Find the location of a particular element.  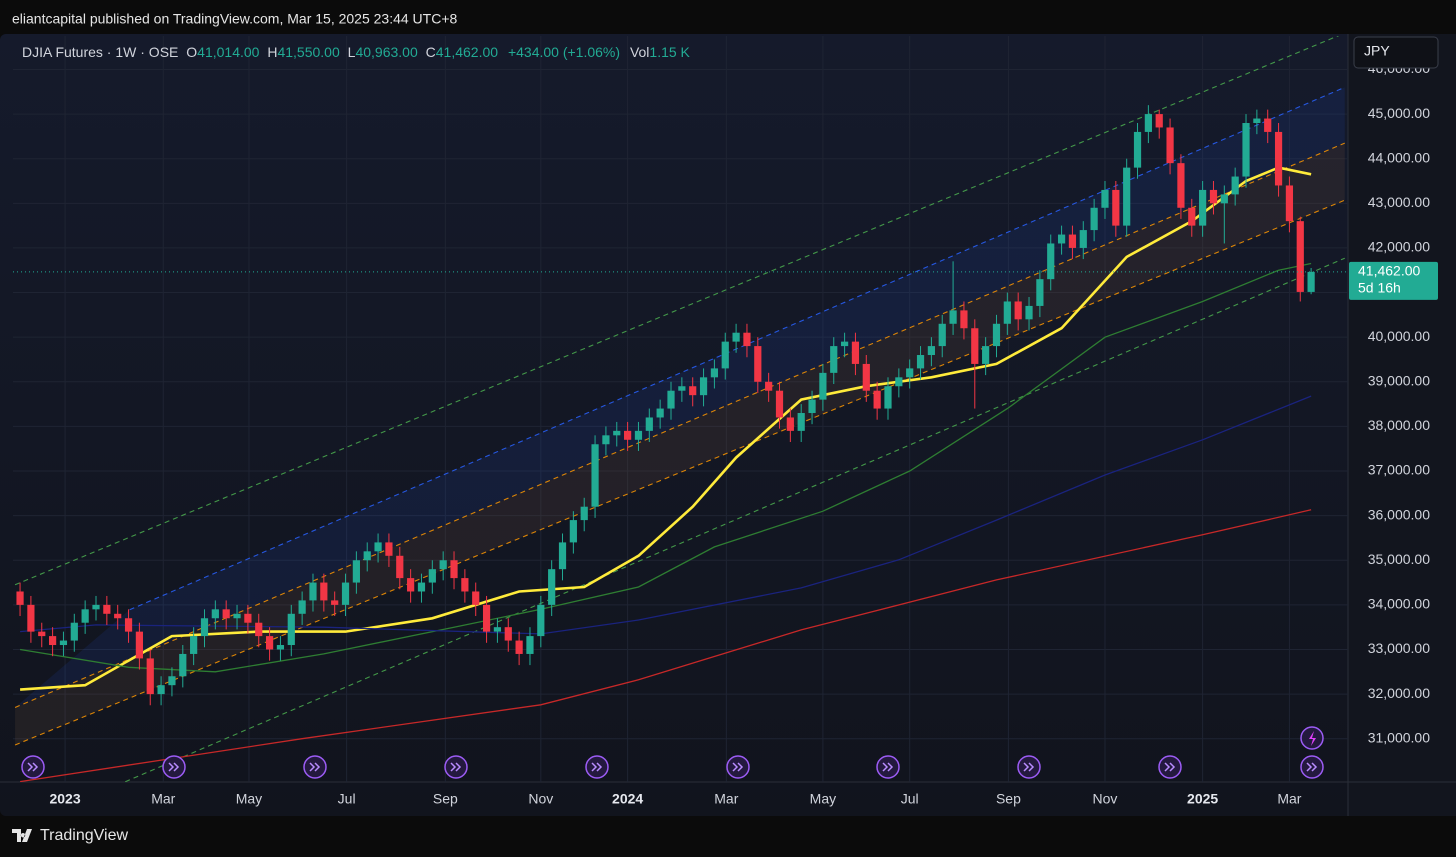

ohlc-value: 41,014.00 is located at coordinates (228, 52).